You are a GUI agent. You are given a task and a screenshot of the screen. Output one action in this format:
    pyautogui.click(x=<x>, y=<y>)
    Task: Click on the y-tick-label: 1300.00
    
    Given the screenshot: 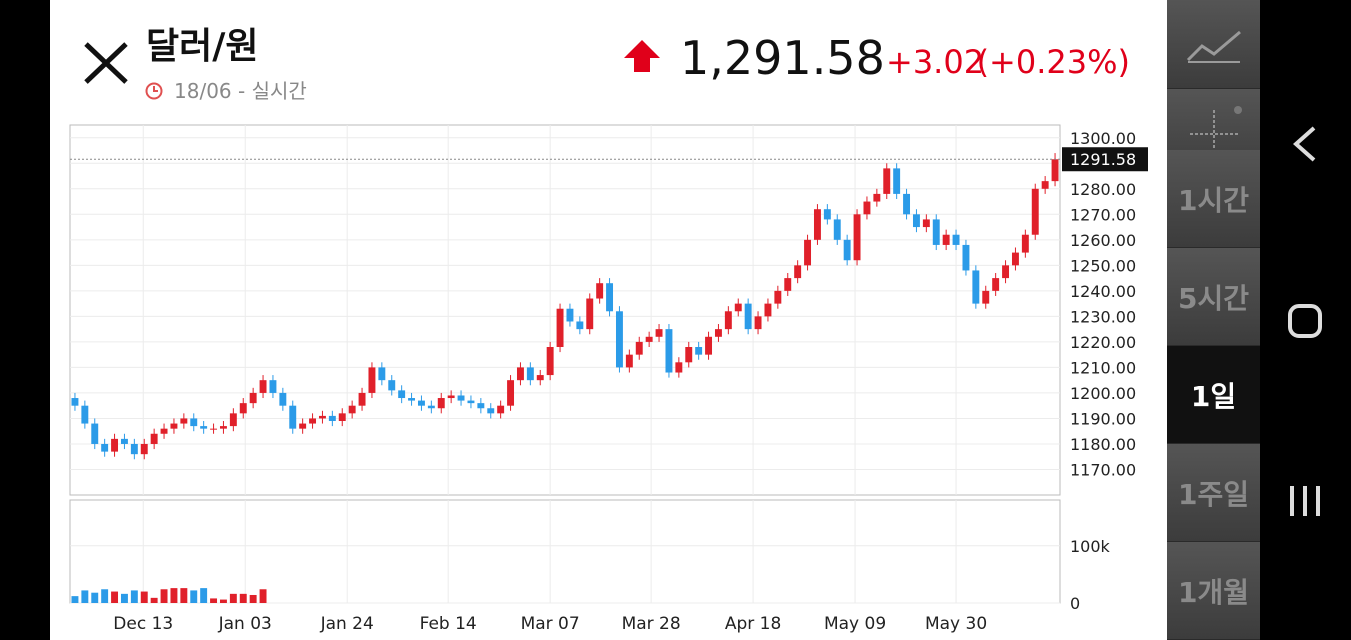 What is the action you would take?
    pyautogui.click(x=1103, y=138)
    